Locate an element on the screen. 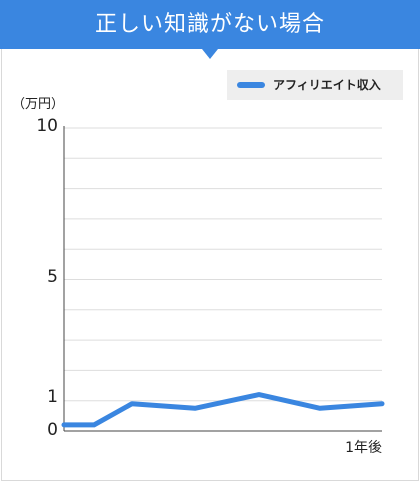 This screenshot has height=482, width=420. legend: アフィリエイト収入 is located at coordinates (315, 85).